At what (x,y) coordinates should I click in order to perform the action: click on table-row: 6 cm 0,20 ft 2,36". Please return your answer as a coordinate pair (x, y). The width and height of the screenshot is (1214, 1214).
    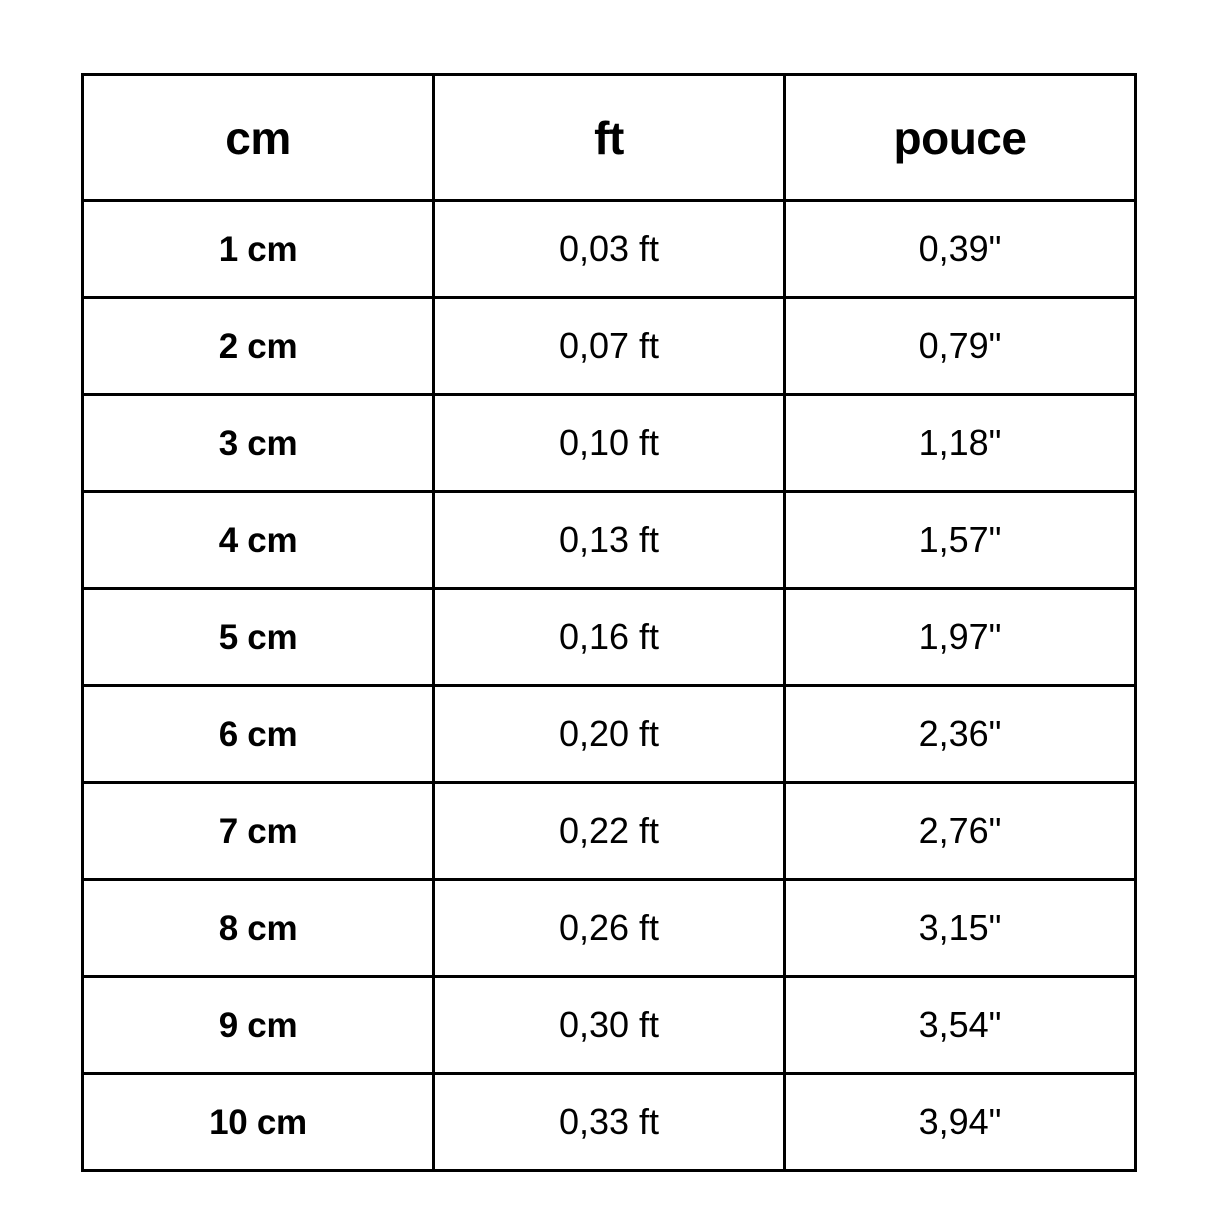
    Looking at the image, I should click on (609, 734).